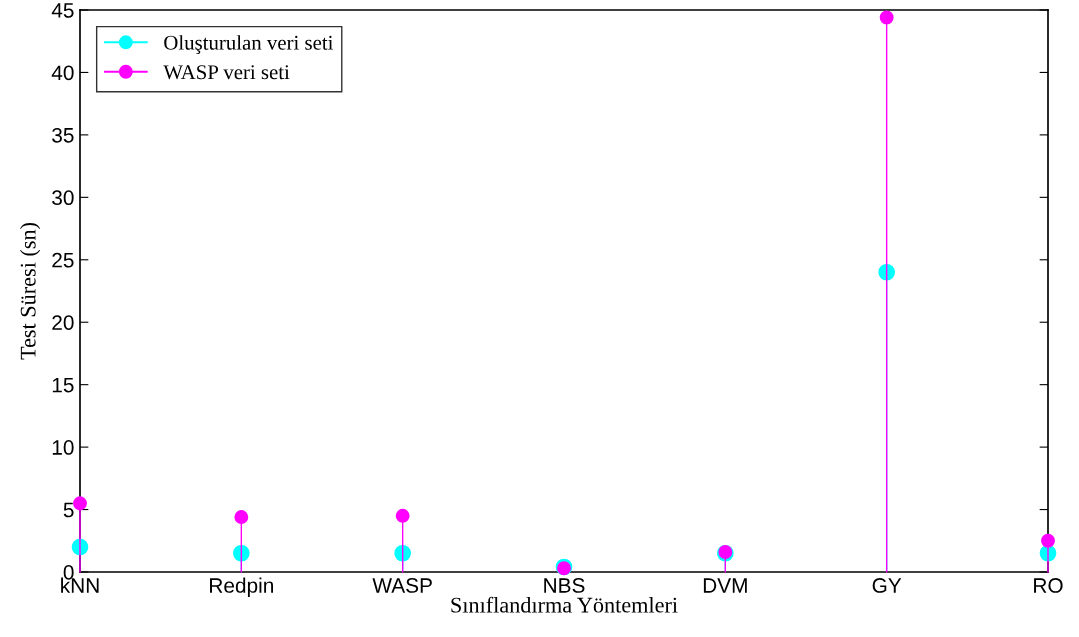 The height and width of the screenshot is (637, 1079). Describe the element at coordinates (63, 135) in the screenshot. I see `y-tick-label: 35` at that location.